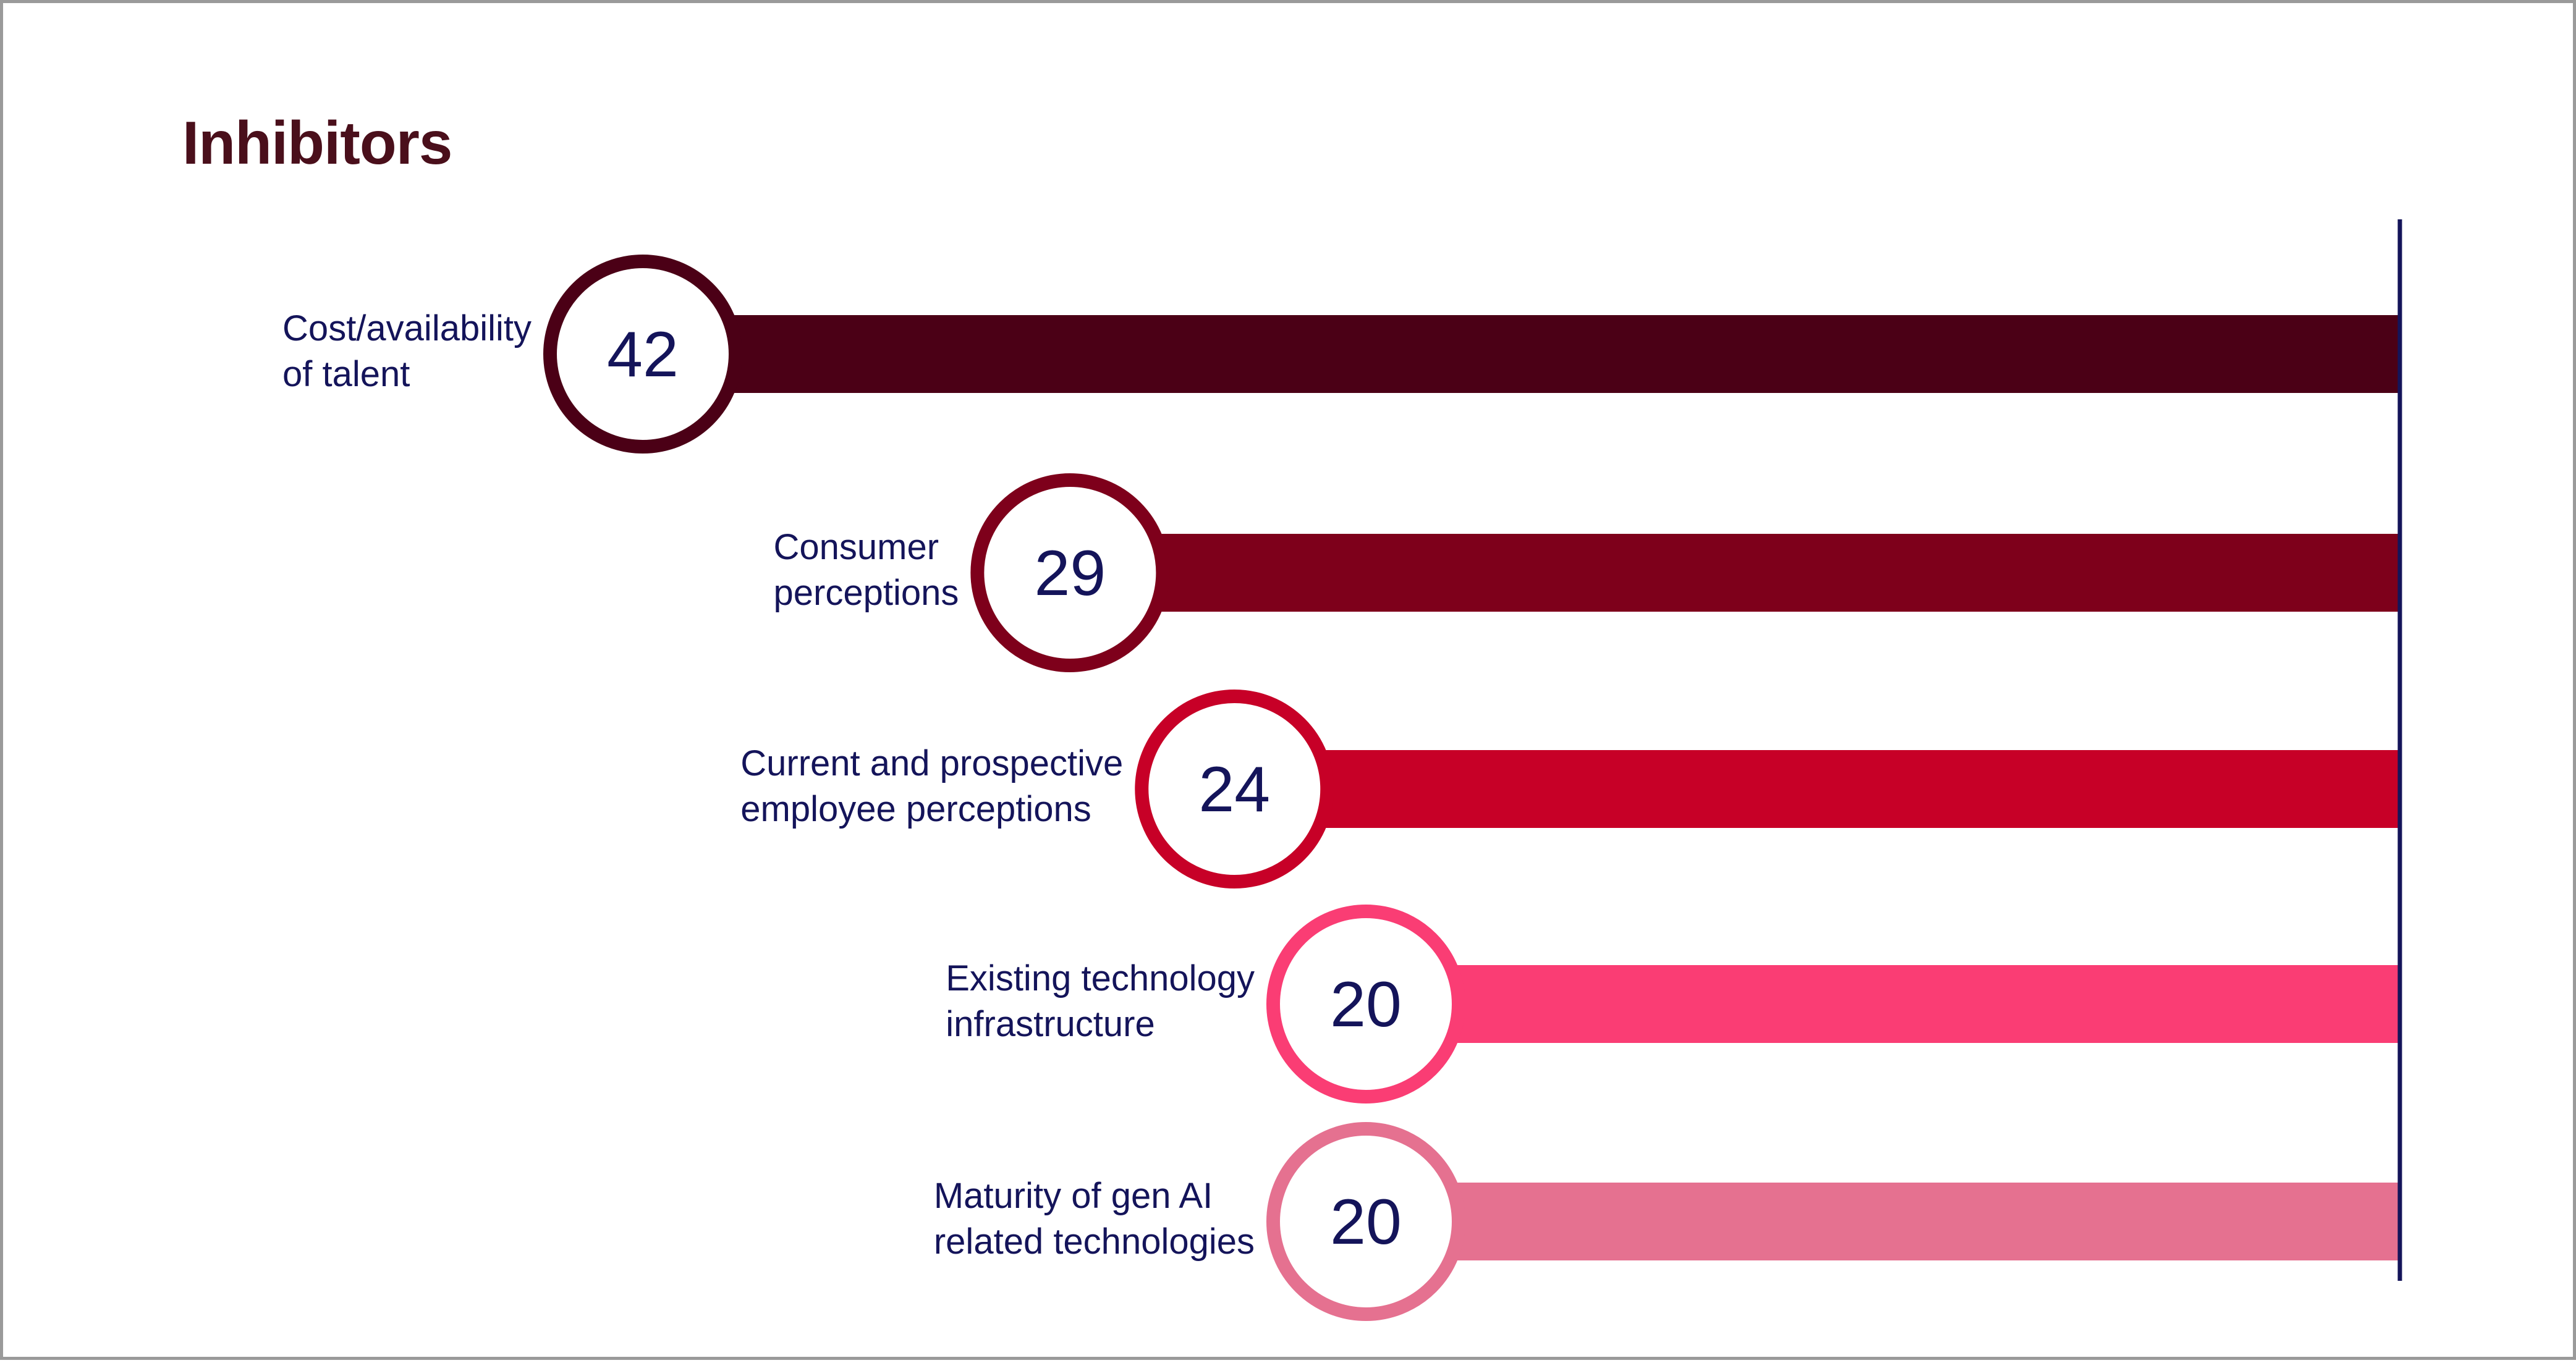 Image resolution: width=2576 pixels, height=1363 pixels. I want to click on data-label: 42, so click(643, 354).